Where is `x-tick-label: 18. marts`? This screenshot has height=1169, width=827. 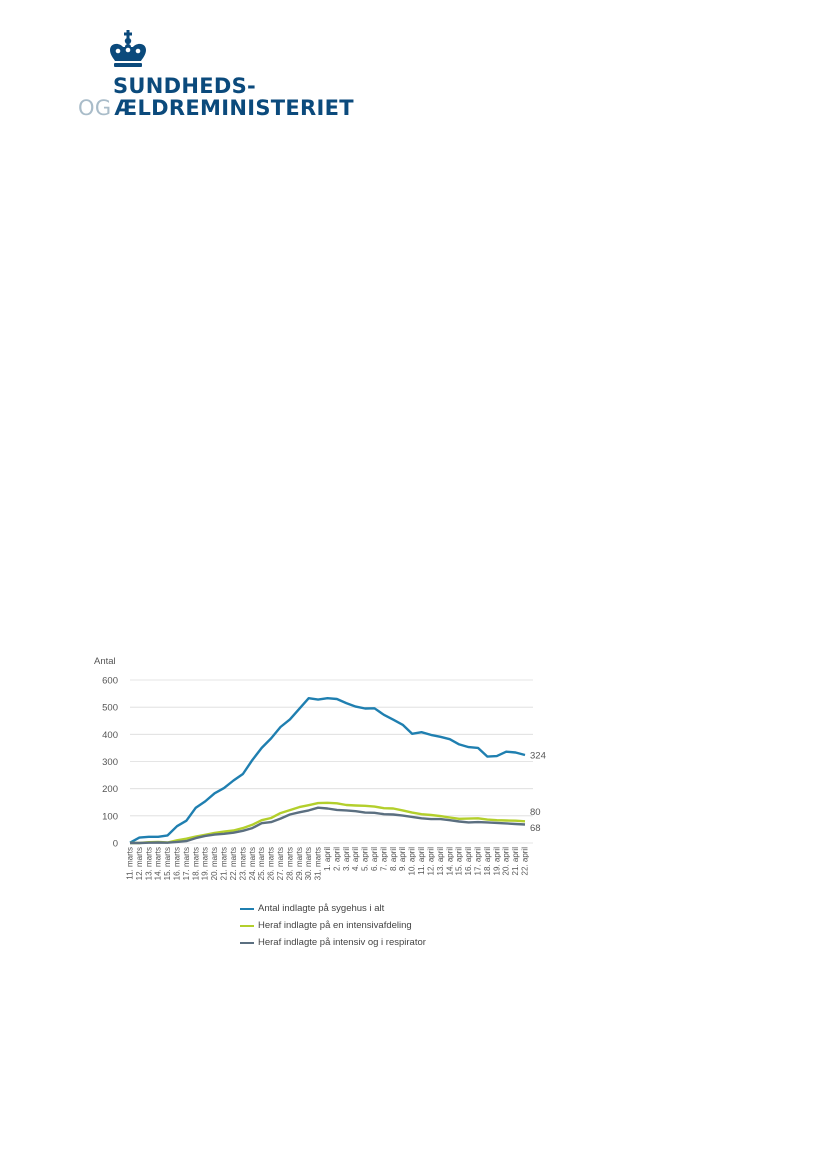 x-tick-label: 18. marts is located at coordinates (195, 863).